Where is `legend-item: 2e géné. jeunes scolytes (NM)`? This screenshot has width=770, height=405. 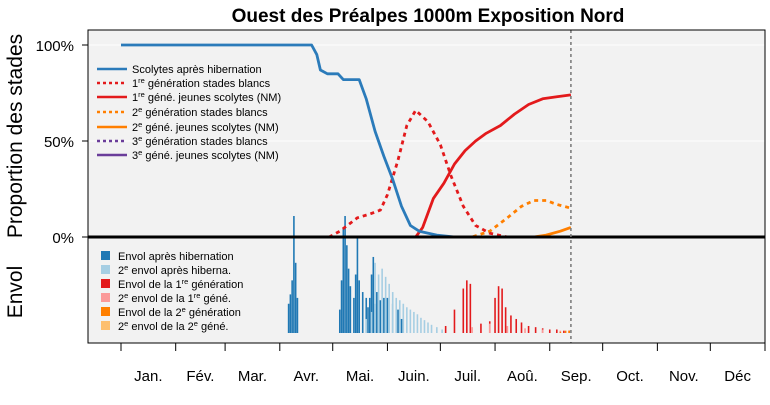
legend-item: 2e géné. jeunes scolytes (NM) is located at coordinates (188, 127).